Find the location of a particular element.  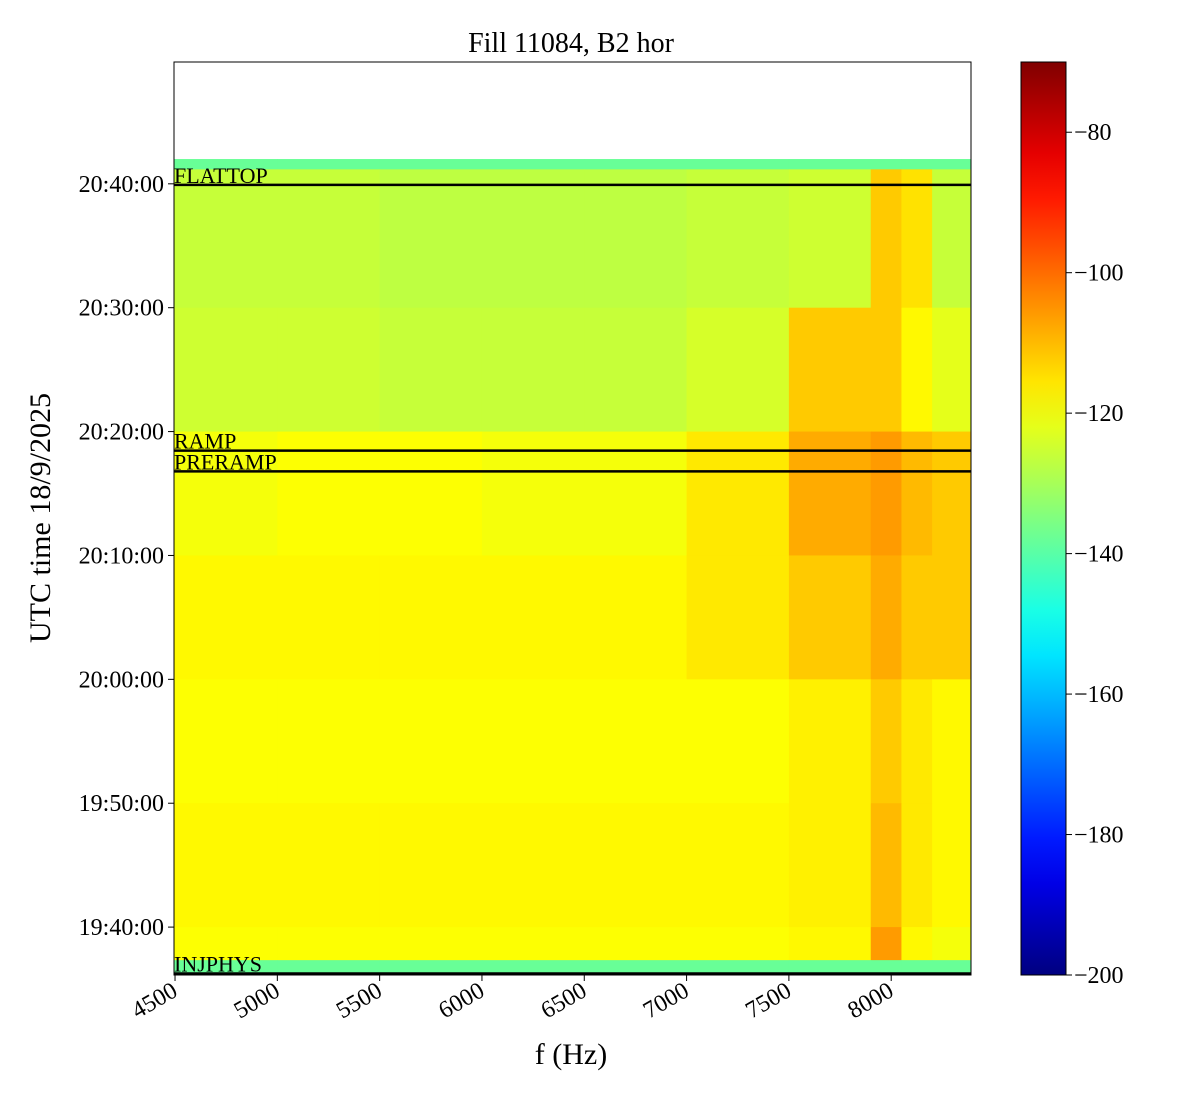

x-tick-label: 5500 is located at coordinates (359, 1001).